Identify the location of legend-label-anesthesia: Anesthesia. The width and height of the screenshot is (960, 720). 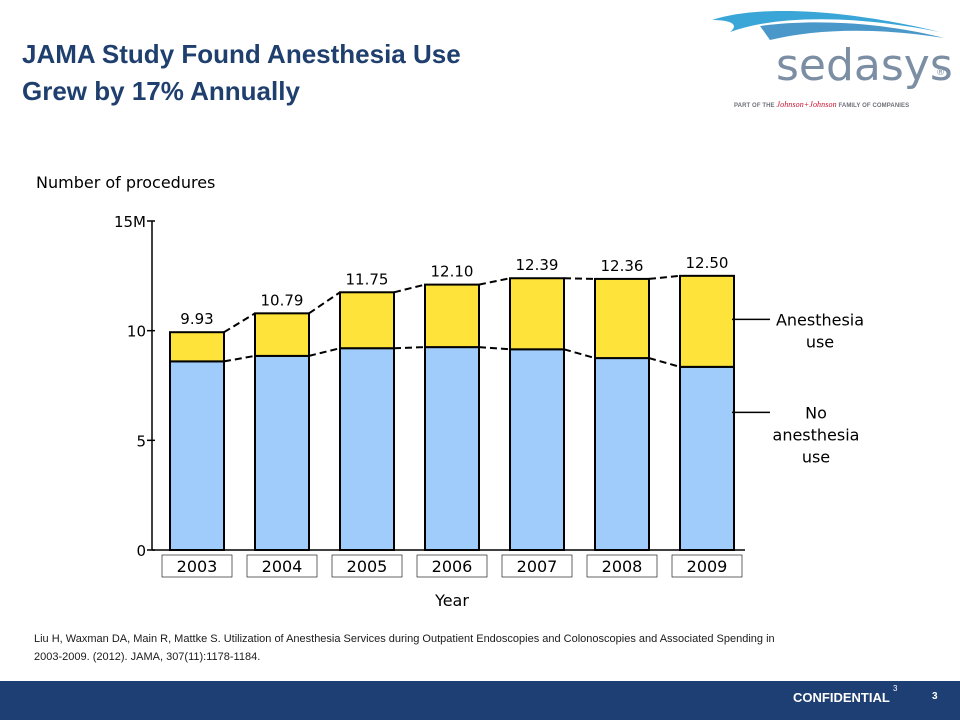
(820, 319).